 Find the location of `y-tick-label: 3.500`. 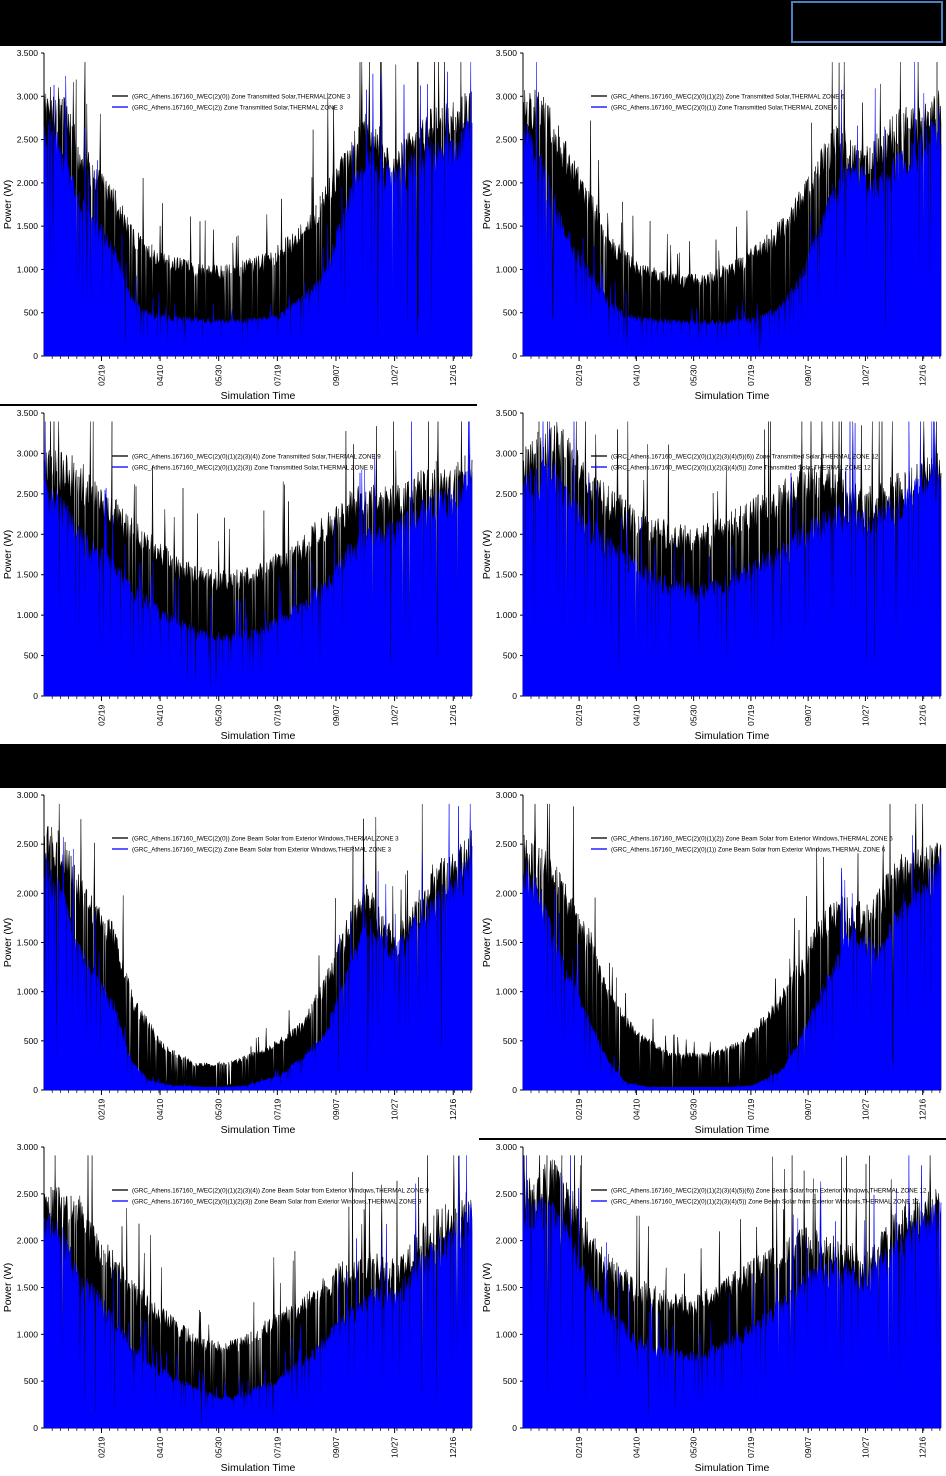

y-tick-label: 3.500 is located at coordinates (28, 413).